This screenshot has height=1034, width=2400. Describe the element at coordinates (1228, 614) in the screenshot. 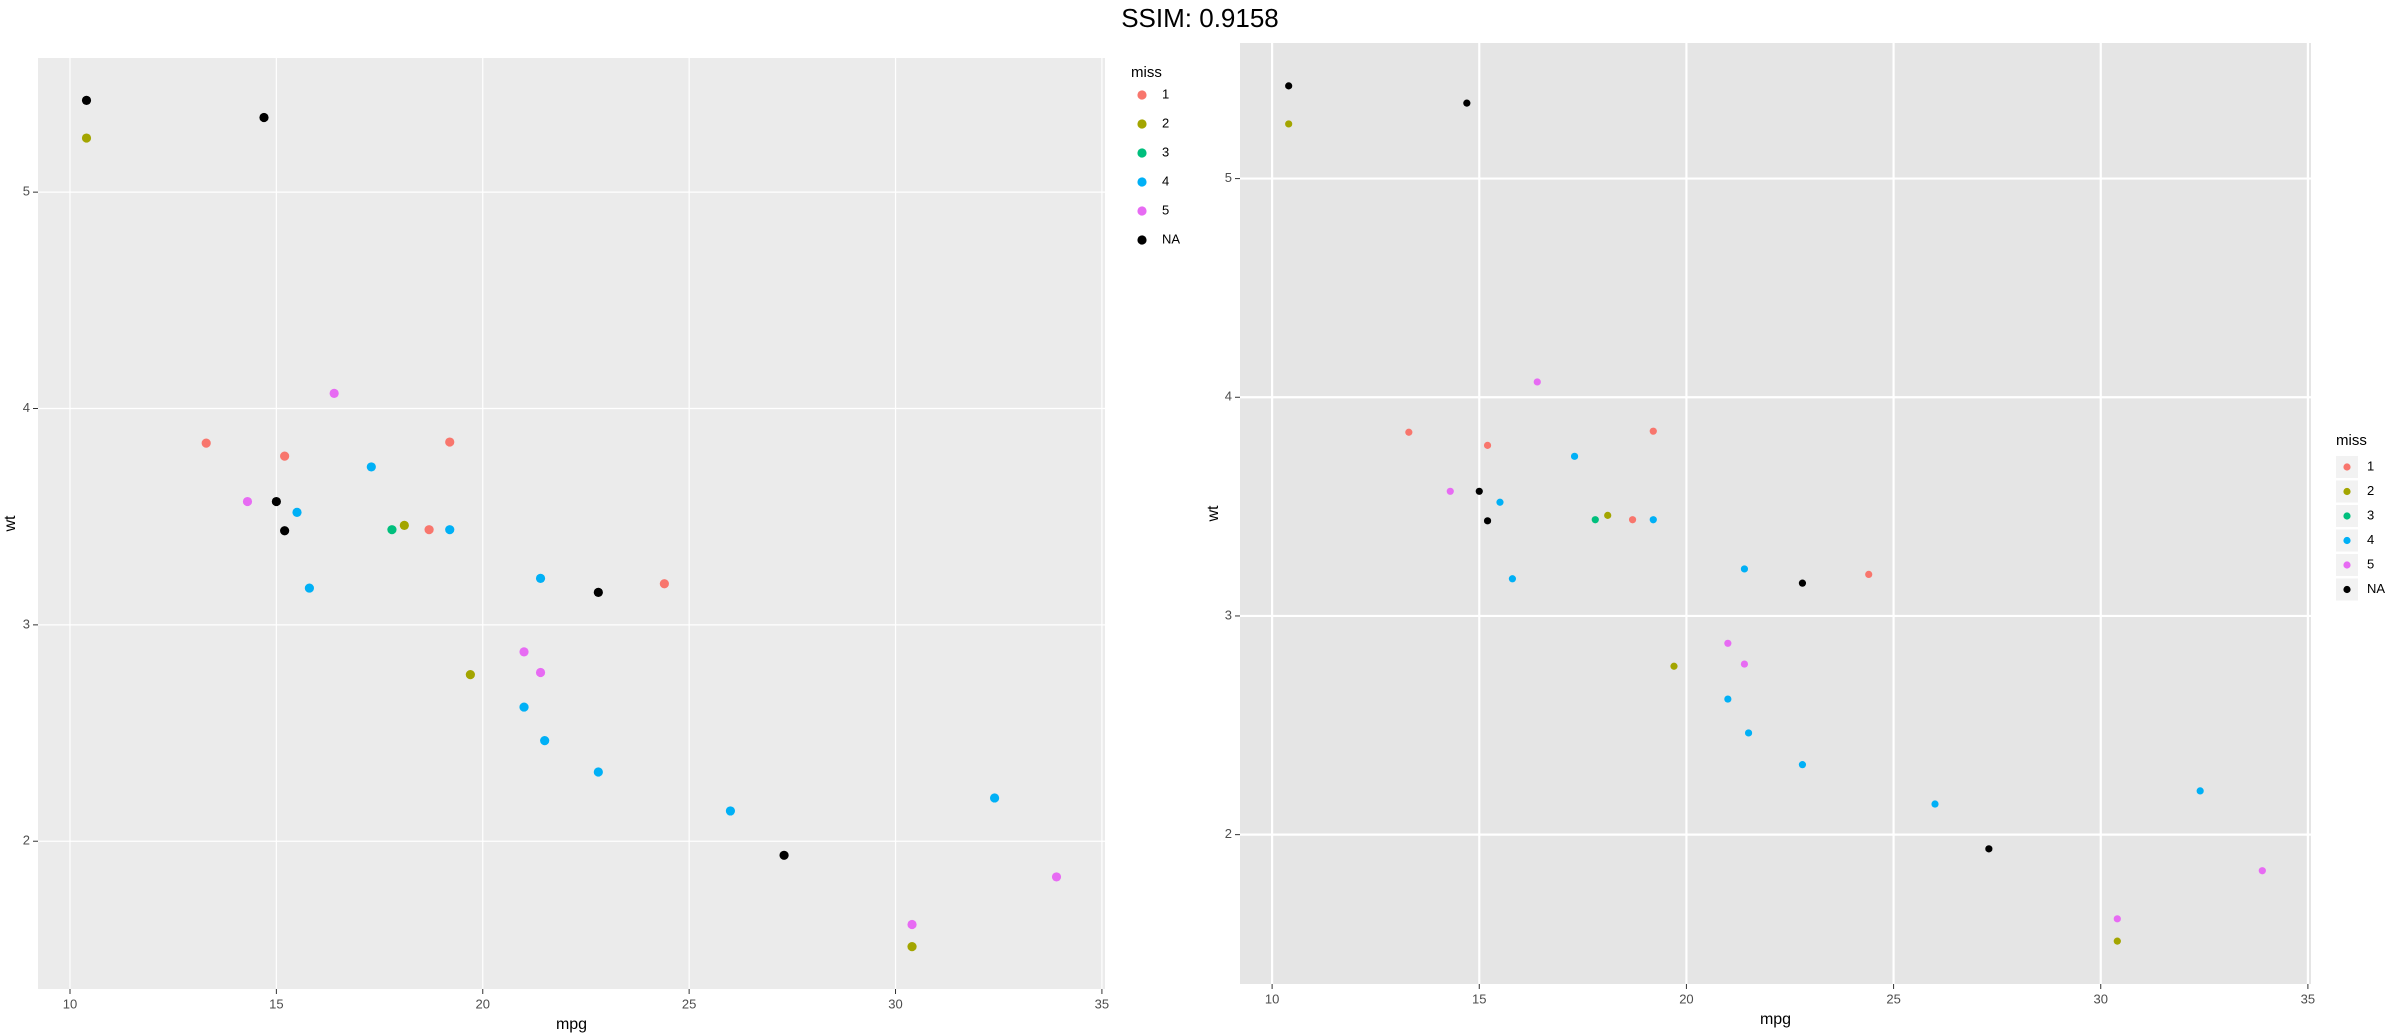

I see `y-tick-label: 3` at that location.